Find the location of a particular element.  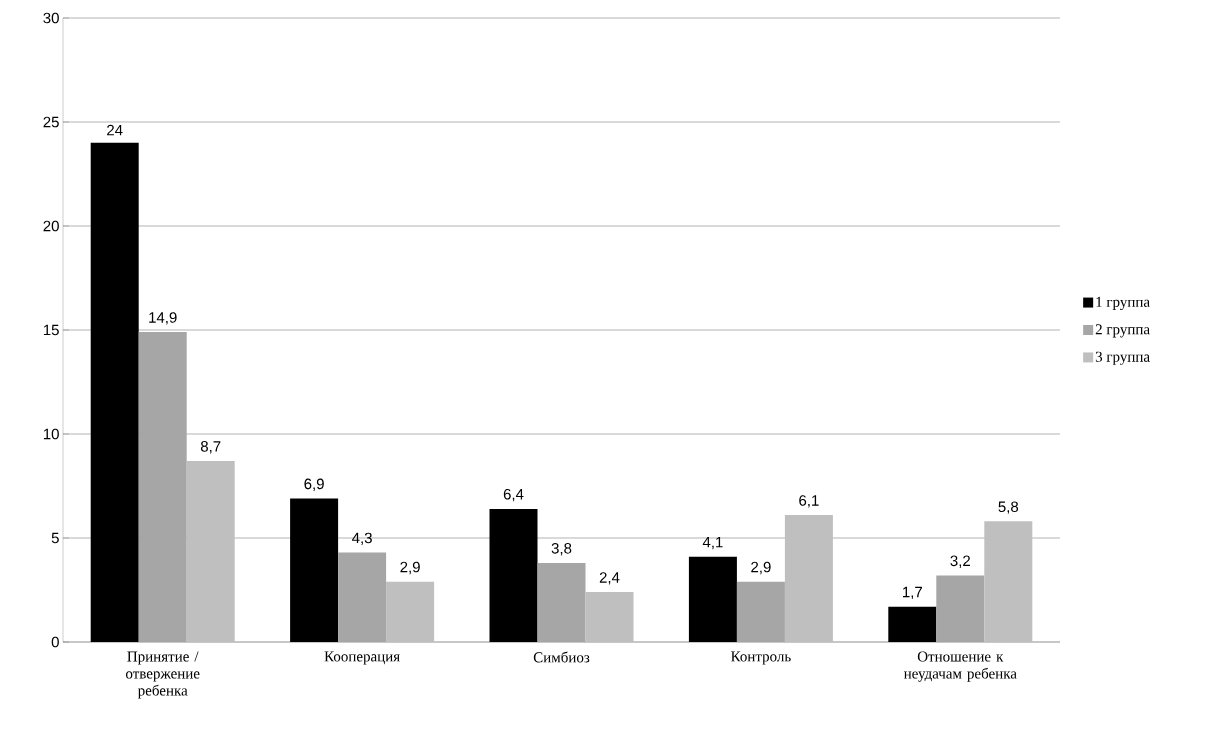

data-label: 2,4 is located at coordinates (609, 578).